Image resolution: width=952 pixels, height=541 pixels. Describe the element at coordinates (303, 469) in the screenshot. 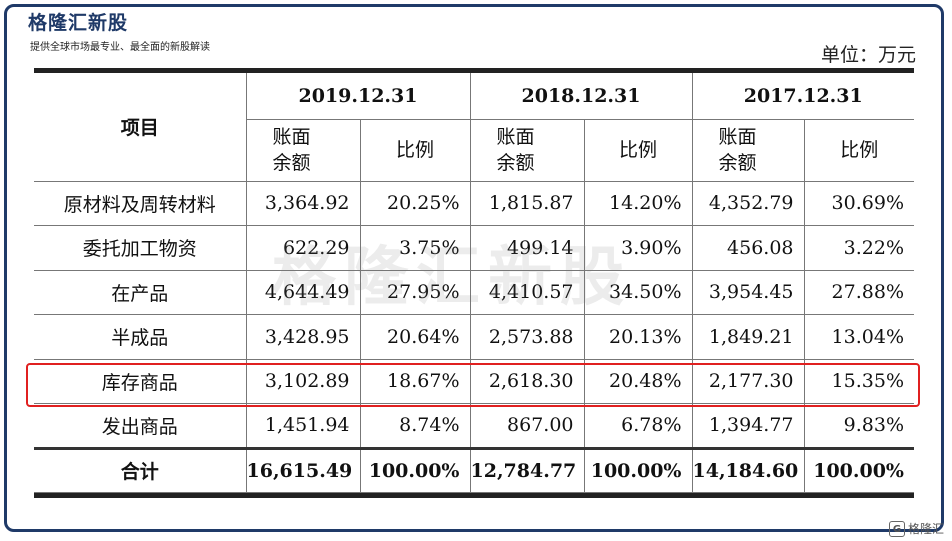

I see `cell: 16,615.49` at that location.